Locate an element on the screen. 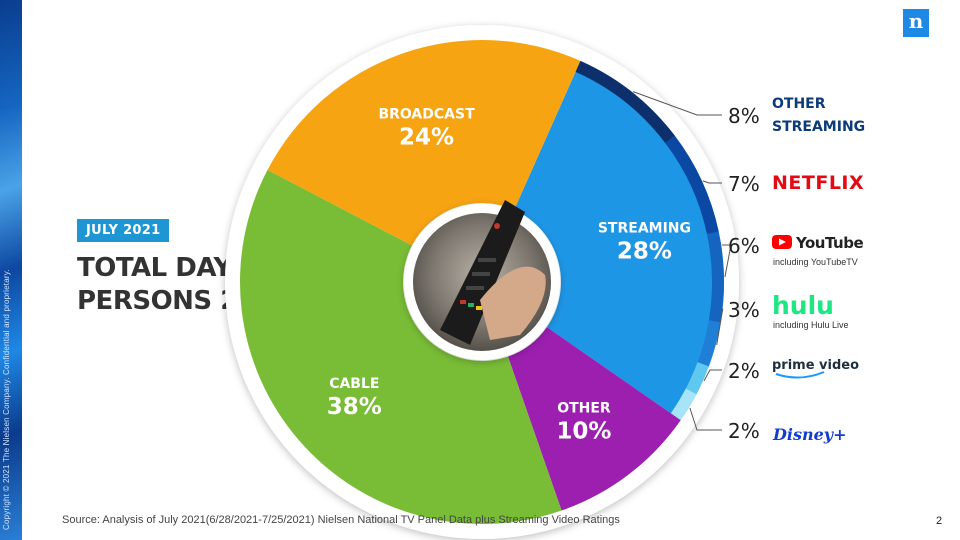 This screenshot has height=540, width=960. share-netflix: 7% is located at coordinates (744, 184).